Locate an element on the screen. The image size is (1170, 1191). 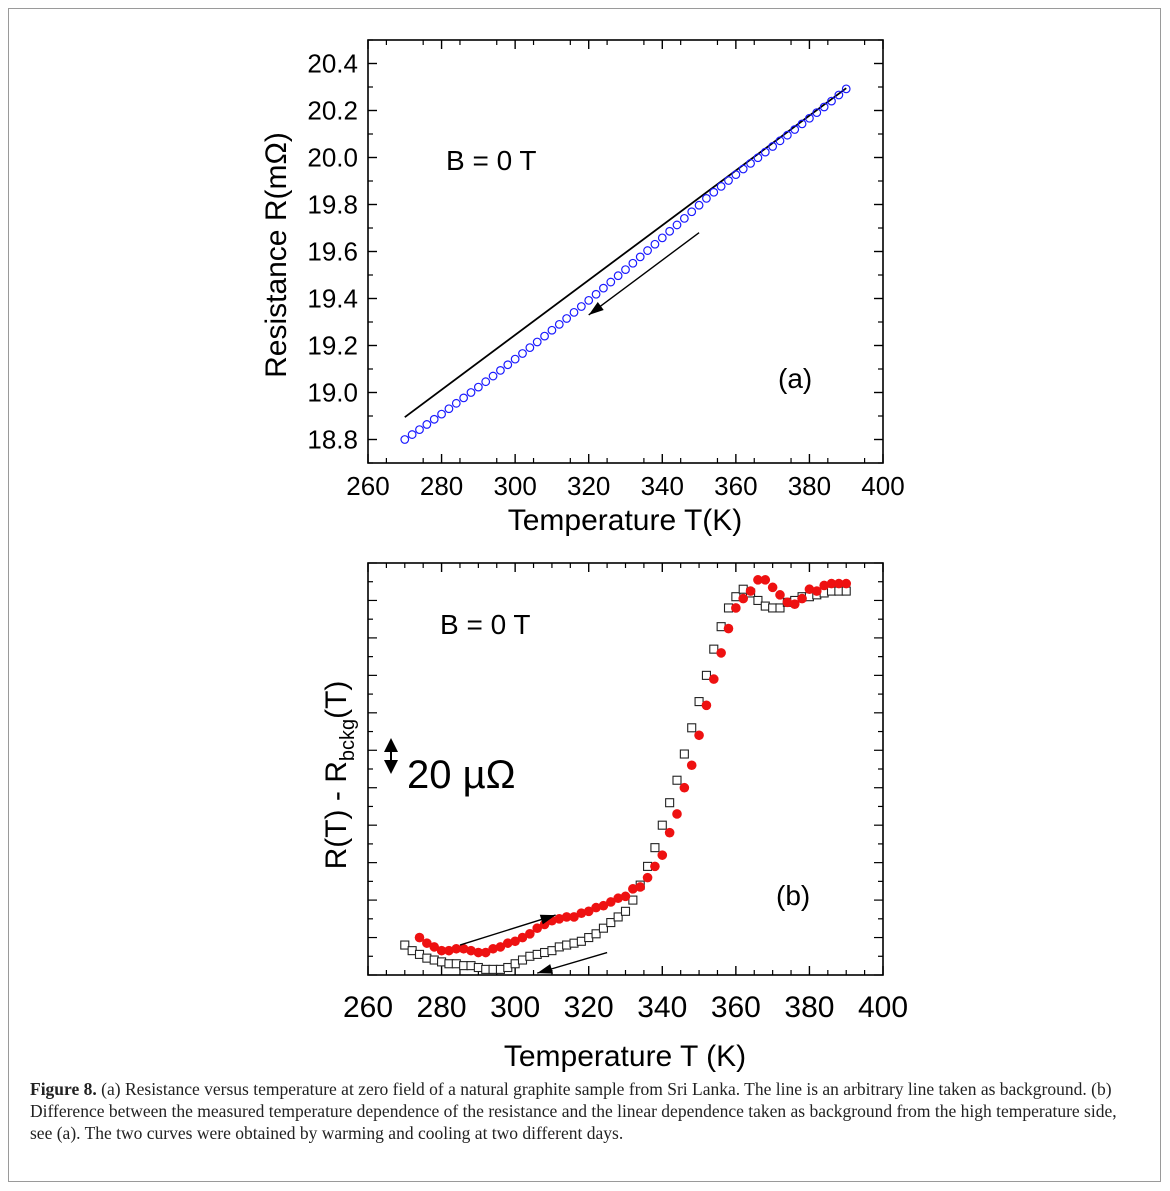
panel-a-arrow-shaft is located at coordinates (644, 274).